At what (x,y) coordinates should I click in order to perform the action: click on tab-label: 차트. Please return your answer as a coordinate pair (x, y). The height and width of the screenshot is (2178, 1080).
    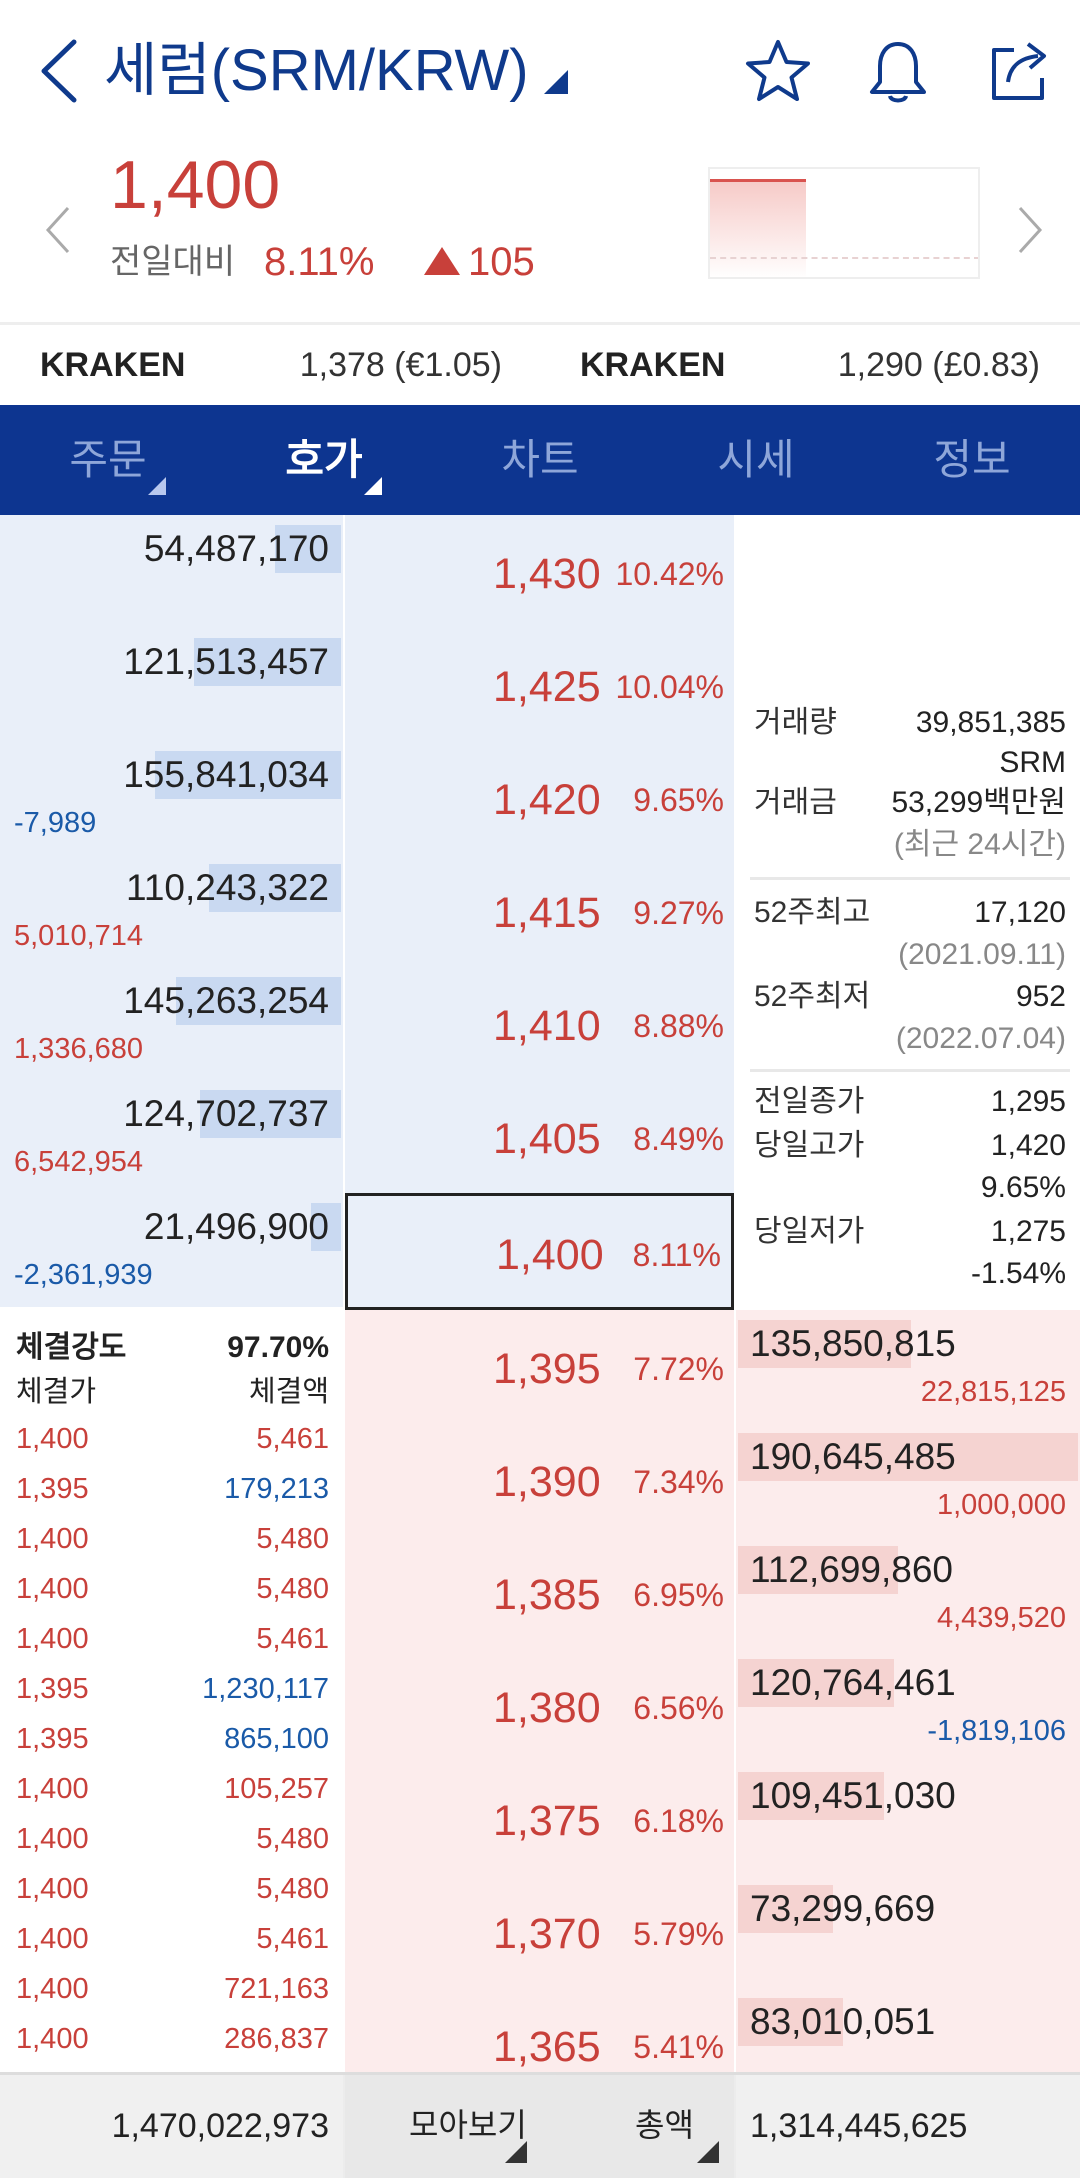
    Looking at the image, I should click on (540, 459).